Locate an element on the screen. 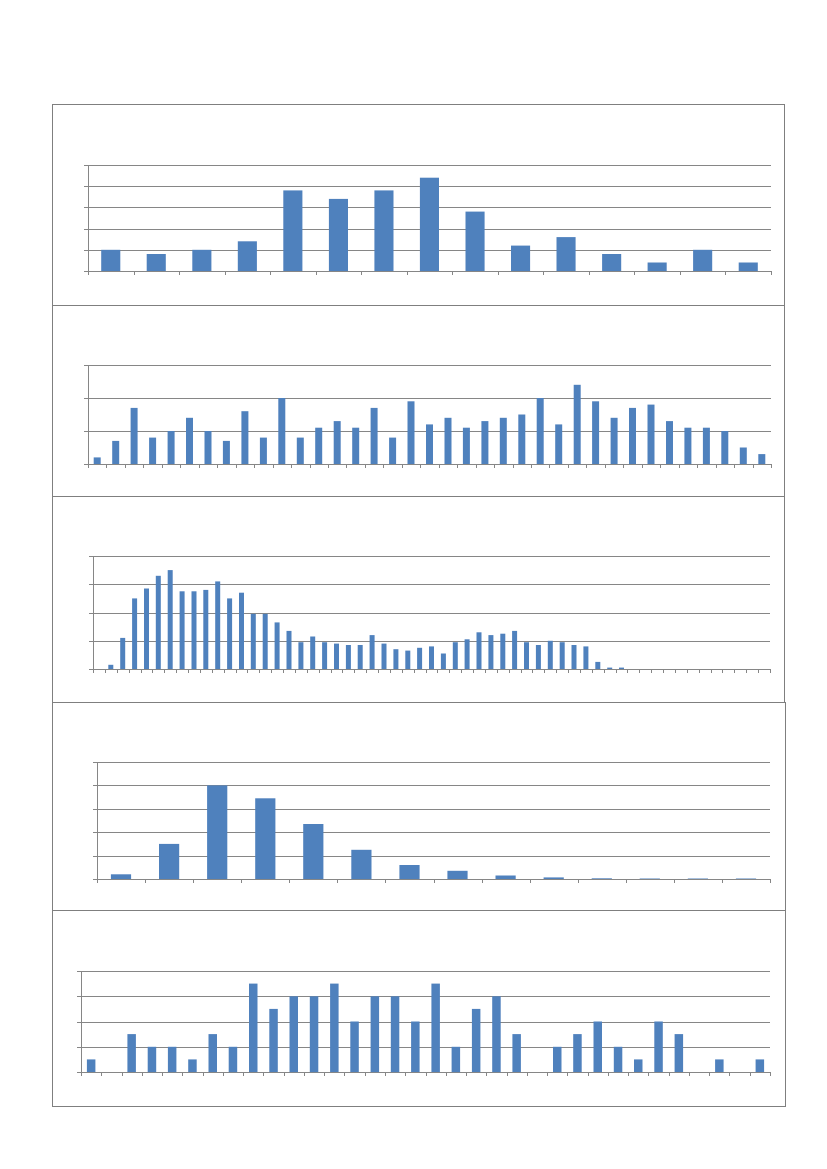 The image size is (827, 1169). chart-4-plot is located at coordinates (432, 822).